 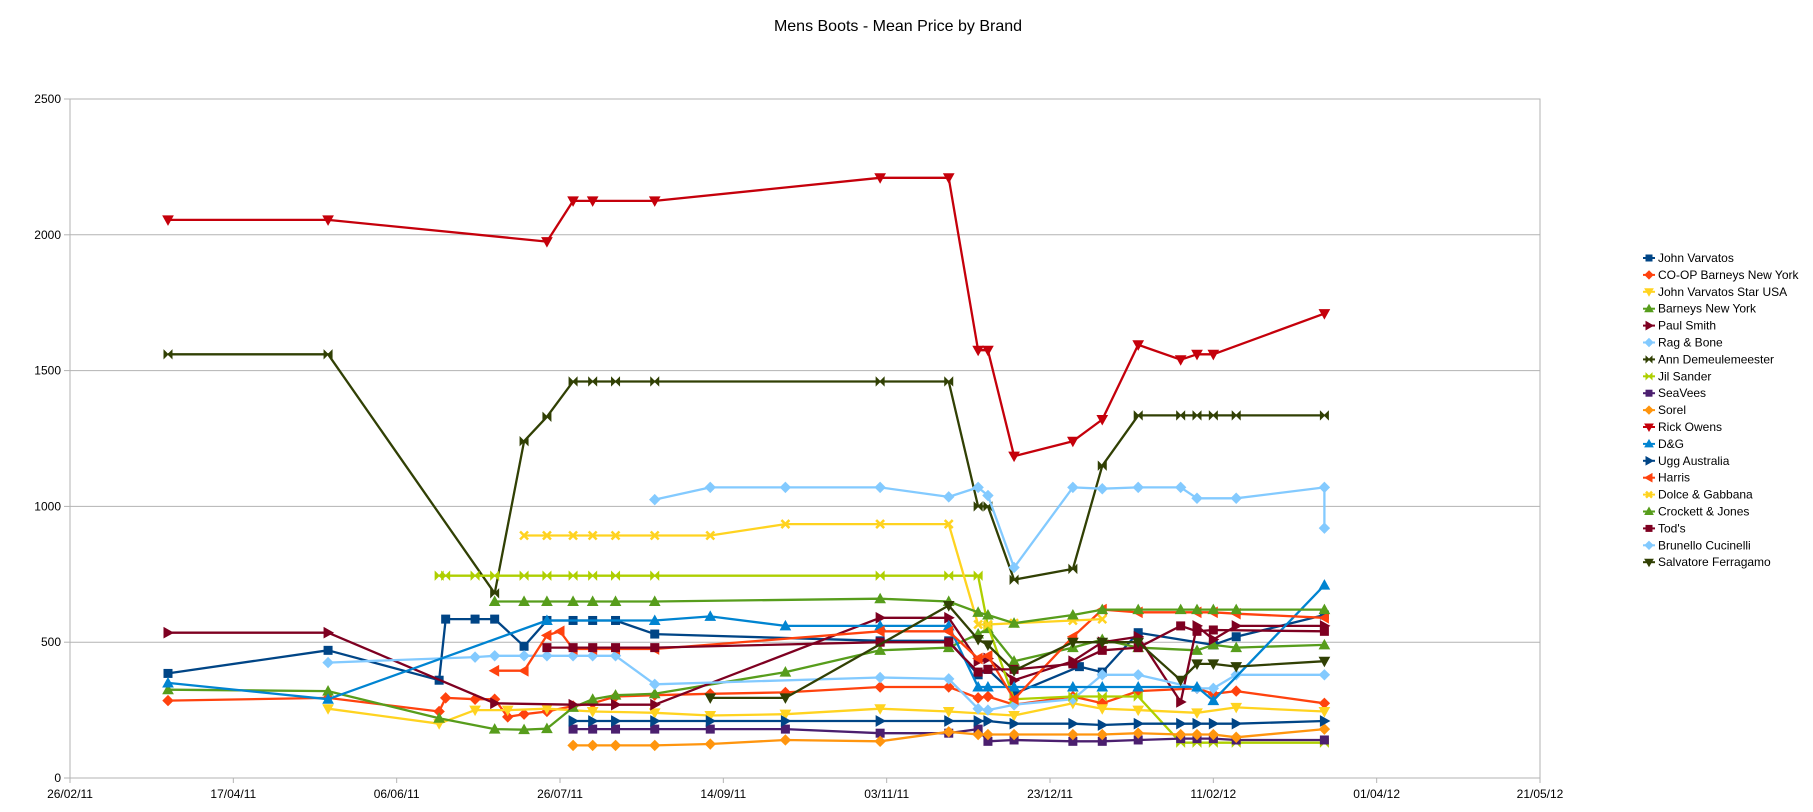 What do you see at coordinates (1700, 309) in the screenshot?
I see `legend-item: Barneys New York` at bounding box center [1700, 309].